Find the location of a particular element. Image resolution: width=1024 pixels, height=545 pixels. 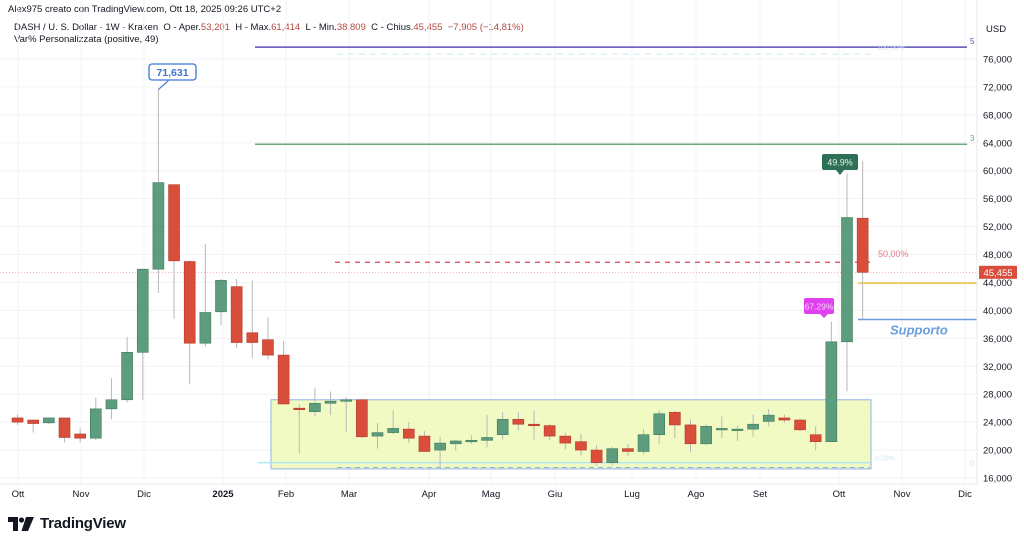

fib-zero-label: 0,00% is located at coordinates (885, 459).